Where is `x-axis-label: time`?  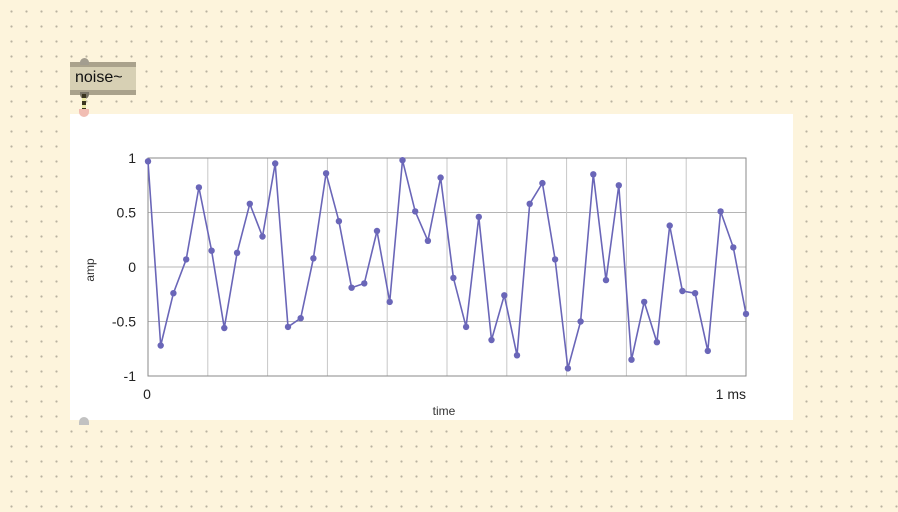
x-axis-label: time is located at coordinates (444, 411).